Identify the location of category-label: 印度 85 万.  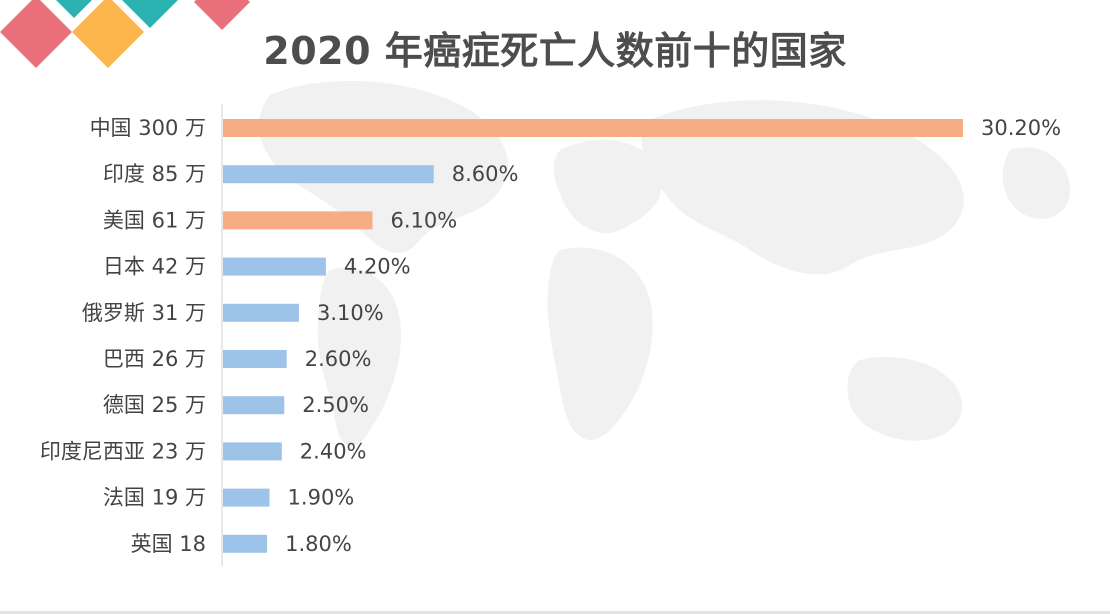
(154, 174).